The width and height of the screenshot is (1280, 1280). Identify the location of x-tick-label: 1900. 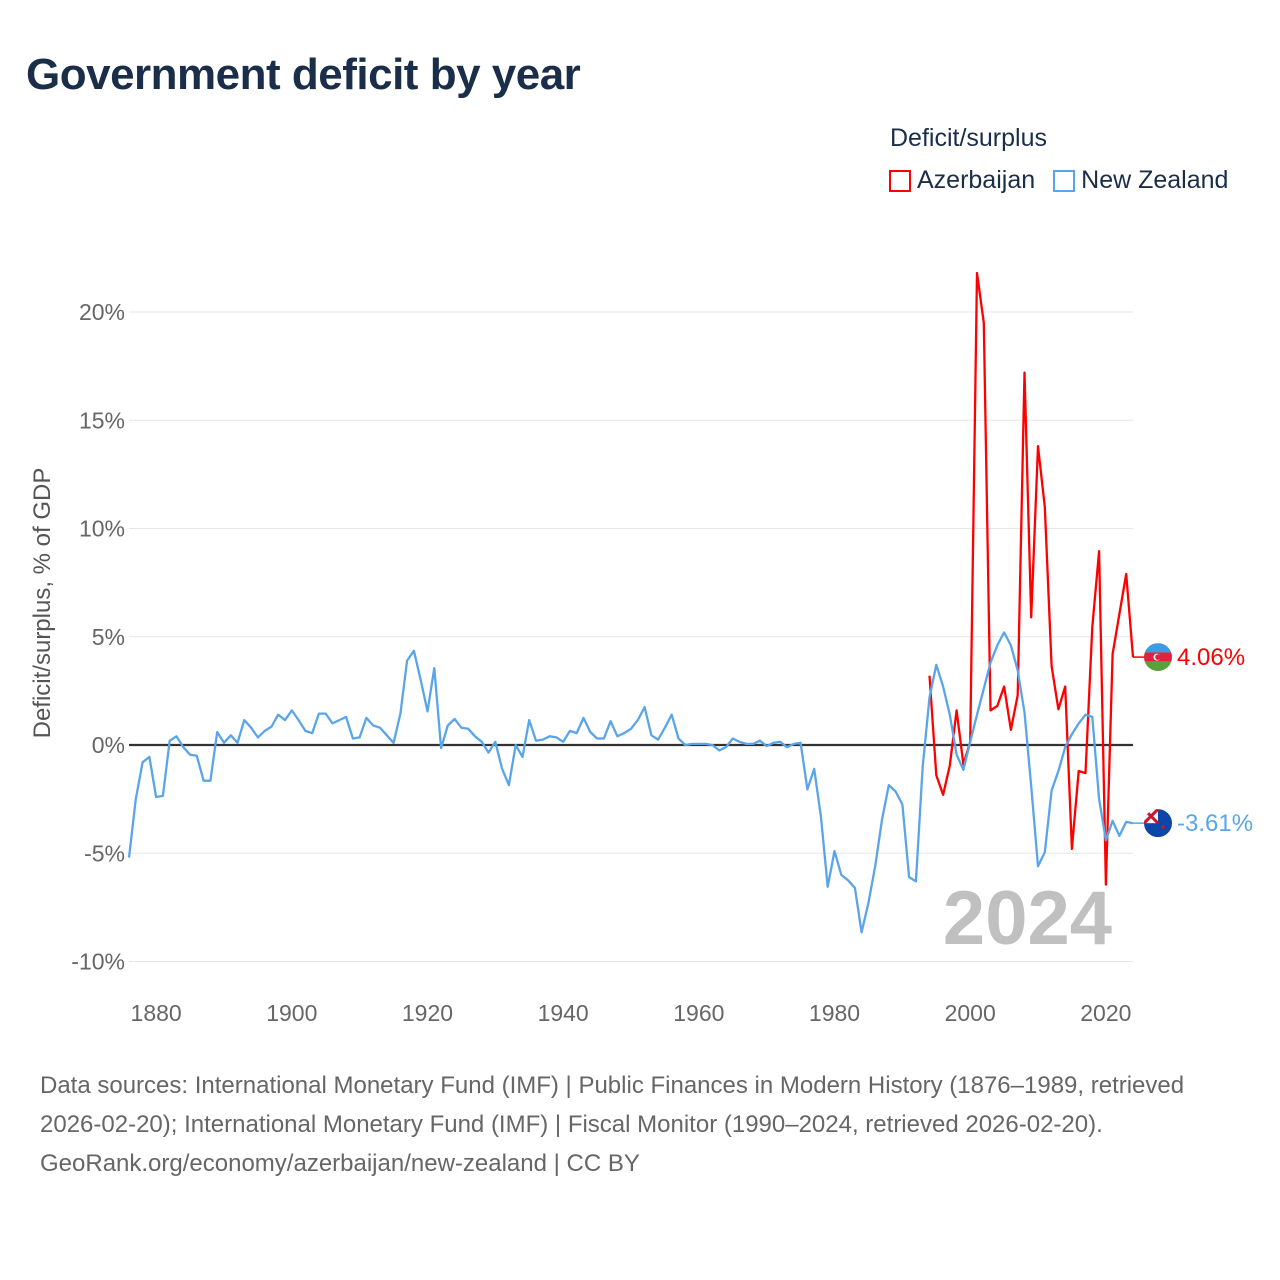
(291, 1013).